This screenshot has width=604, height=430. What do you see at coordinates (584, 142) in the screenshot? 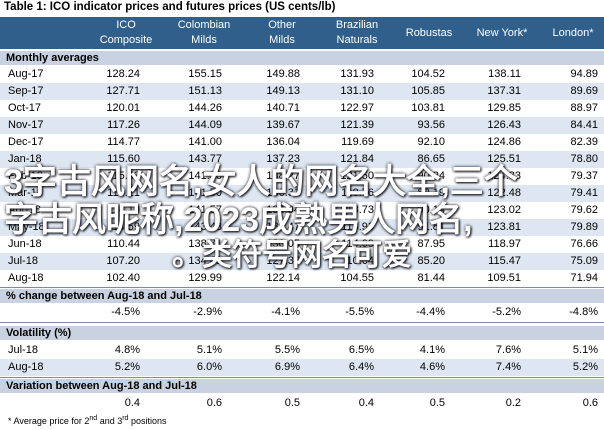
I see `table-cell: 82.39` at bounding box center [584, 142].